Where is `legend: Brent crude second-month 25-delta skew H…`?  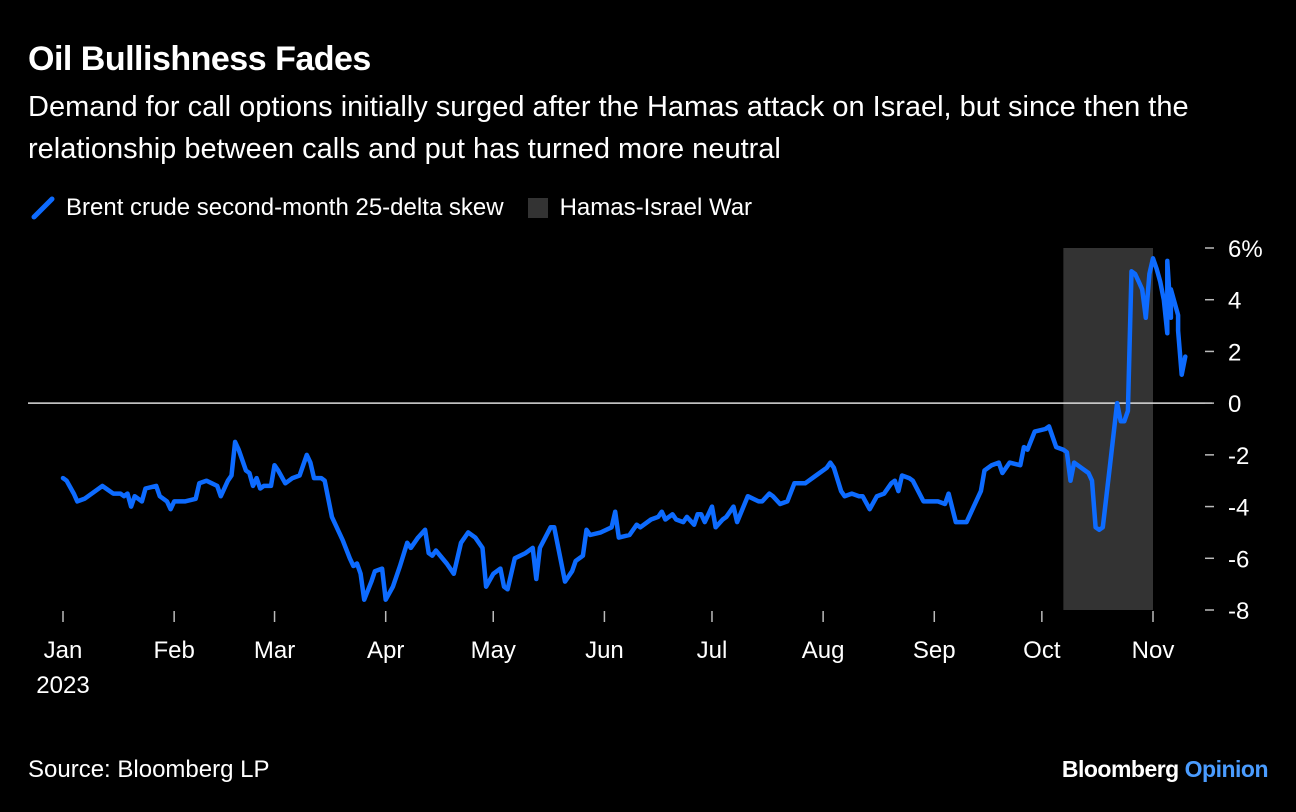 legend: Brent crude second-month 25-delta skew H… is located at coordinates (403, 208).